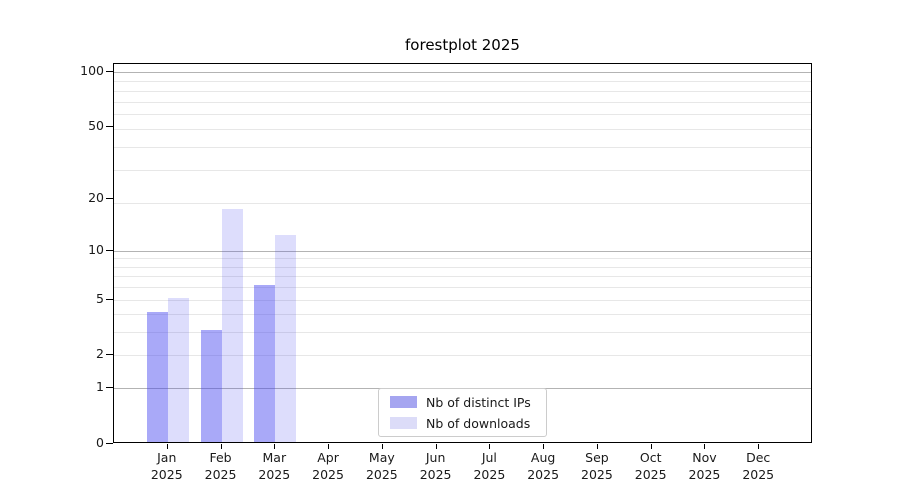 The height and width of the screenshot is (500, 900). I want to click on legend-swatch-downloads, so click(403, 423).